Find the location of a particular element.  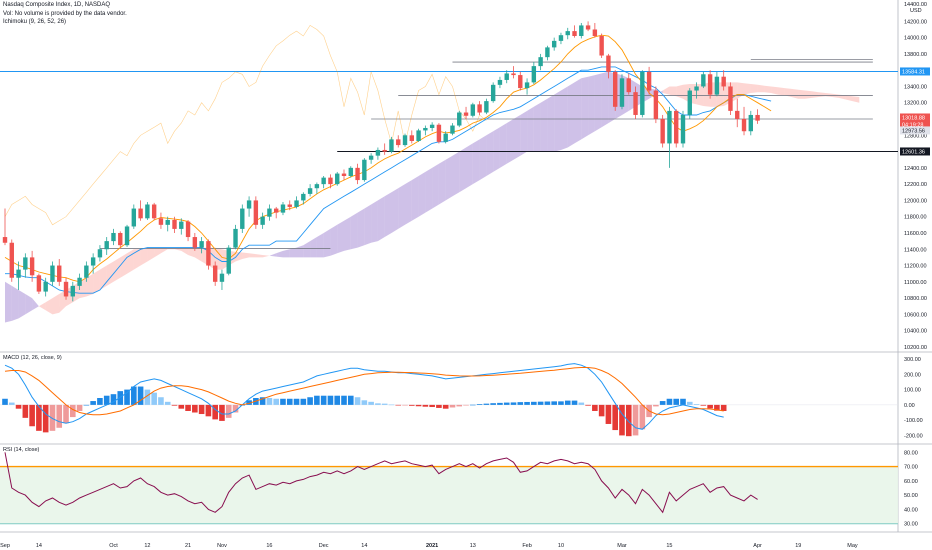

time-tick-label: 19 is located at coordinates (798, 546).